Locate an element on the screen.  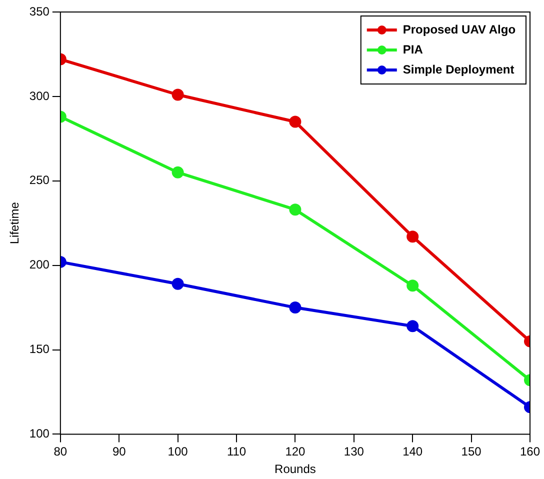
y-tick-label: 300 is located at coordinates (39, 95).